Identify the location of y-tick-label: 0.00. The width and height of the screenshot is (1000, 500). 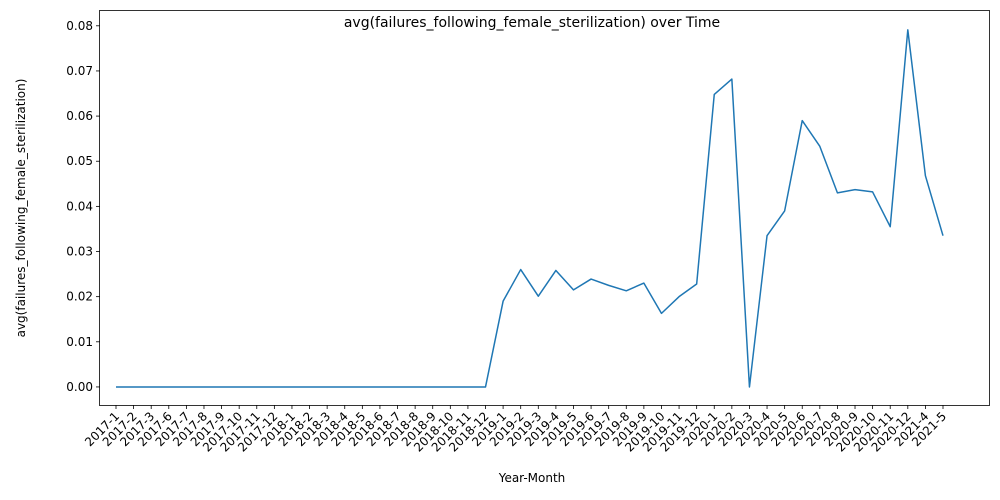
(79, 387).